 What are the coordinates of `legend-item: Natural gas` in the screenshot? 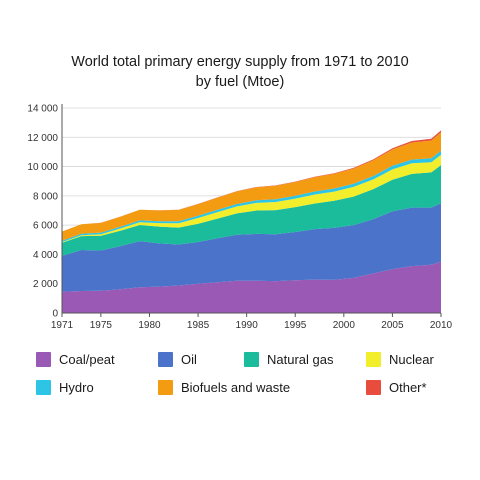 It's located at (288, 359).